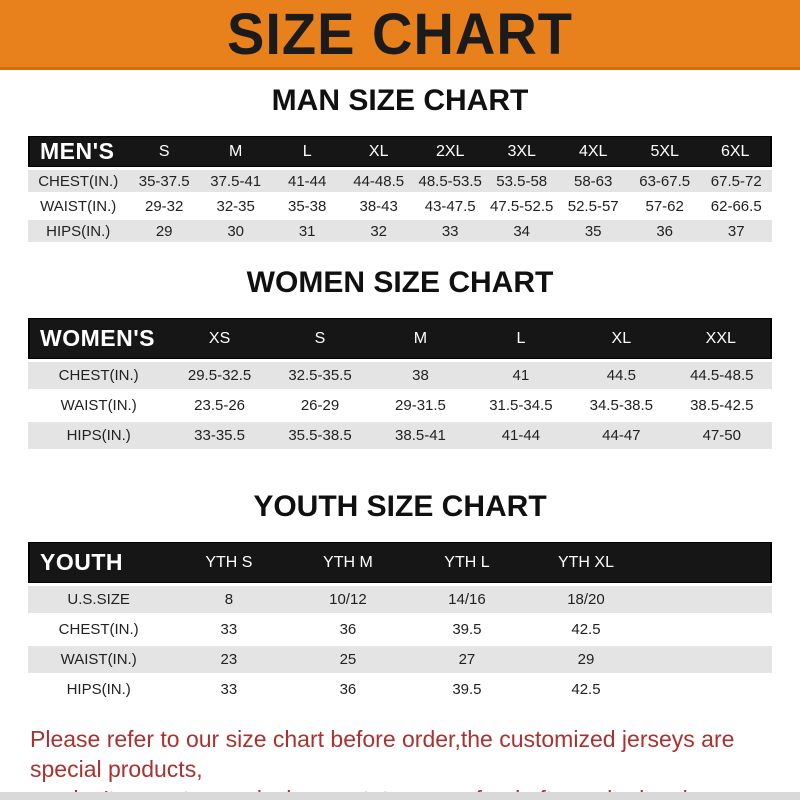 The image size is (800, 800). I want to click on cell-value: 35-37.5, so click(164, 181).